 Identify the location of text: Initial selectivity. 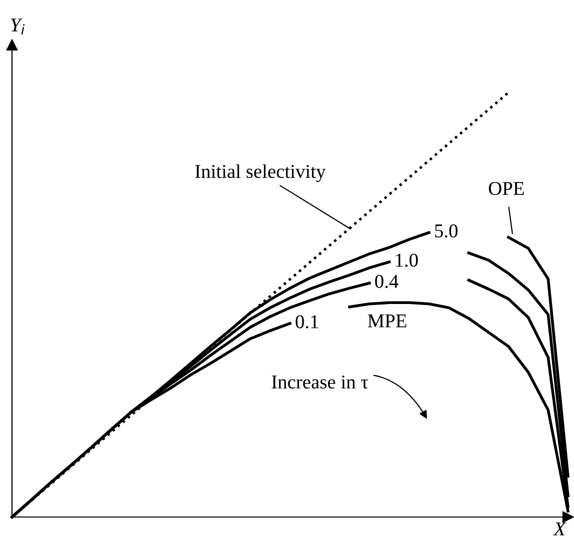
(260, 173).